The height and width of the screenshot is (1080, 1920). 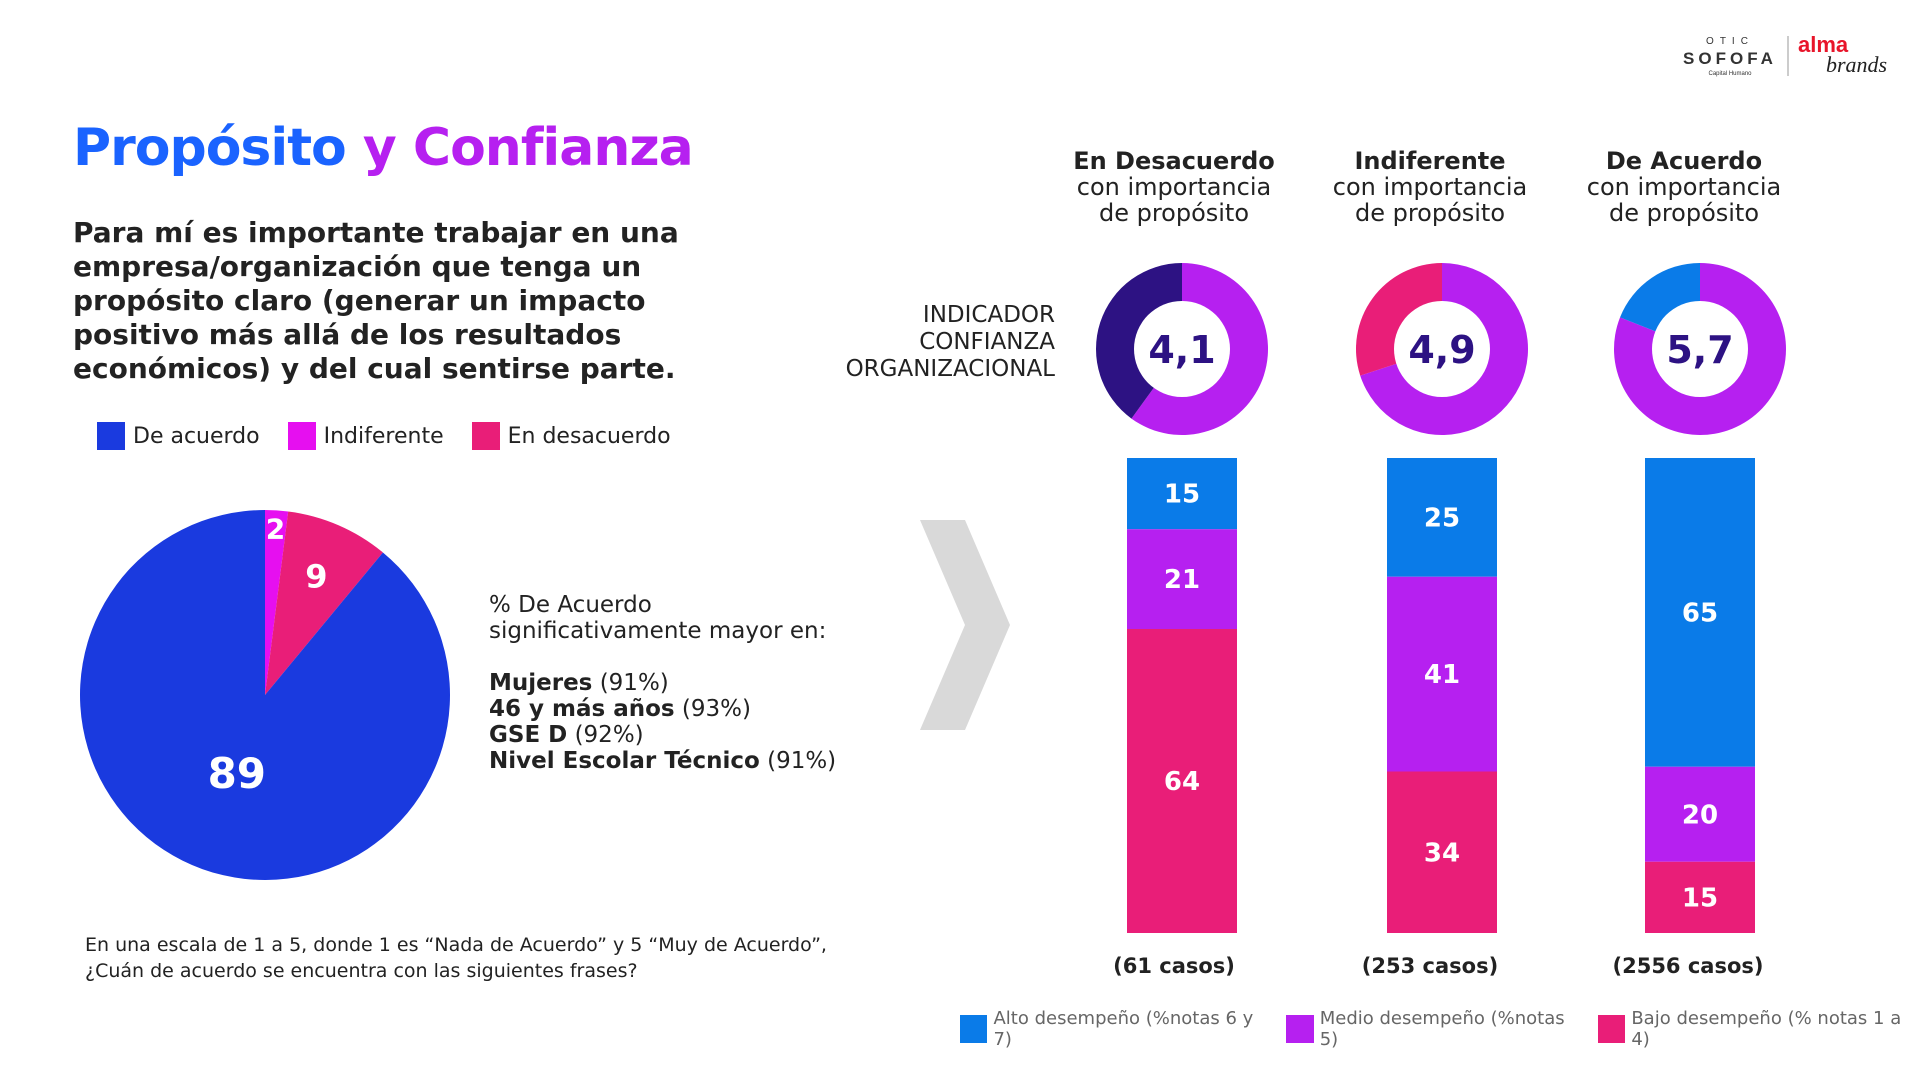 I want to click on bar-value-label: 25, so click(x=1442, y=518).